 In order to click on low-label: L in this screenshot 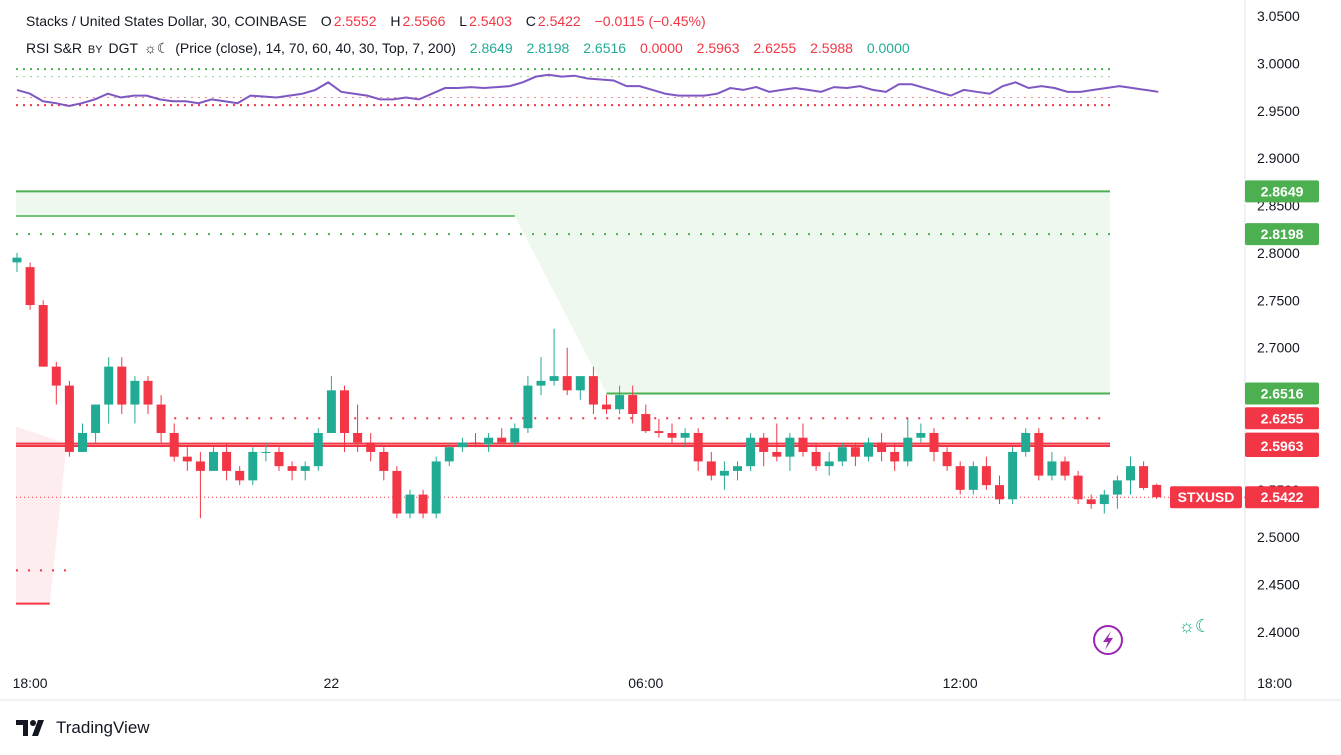, I will do `click(463, 21)`.